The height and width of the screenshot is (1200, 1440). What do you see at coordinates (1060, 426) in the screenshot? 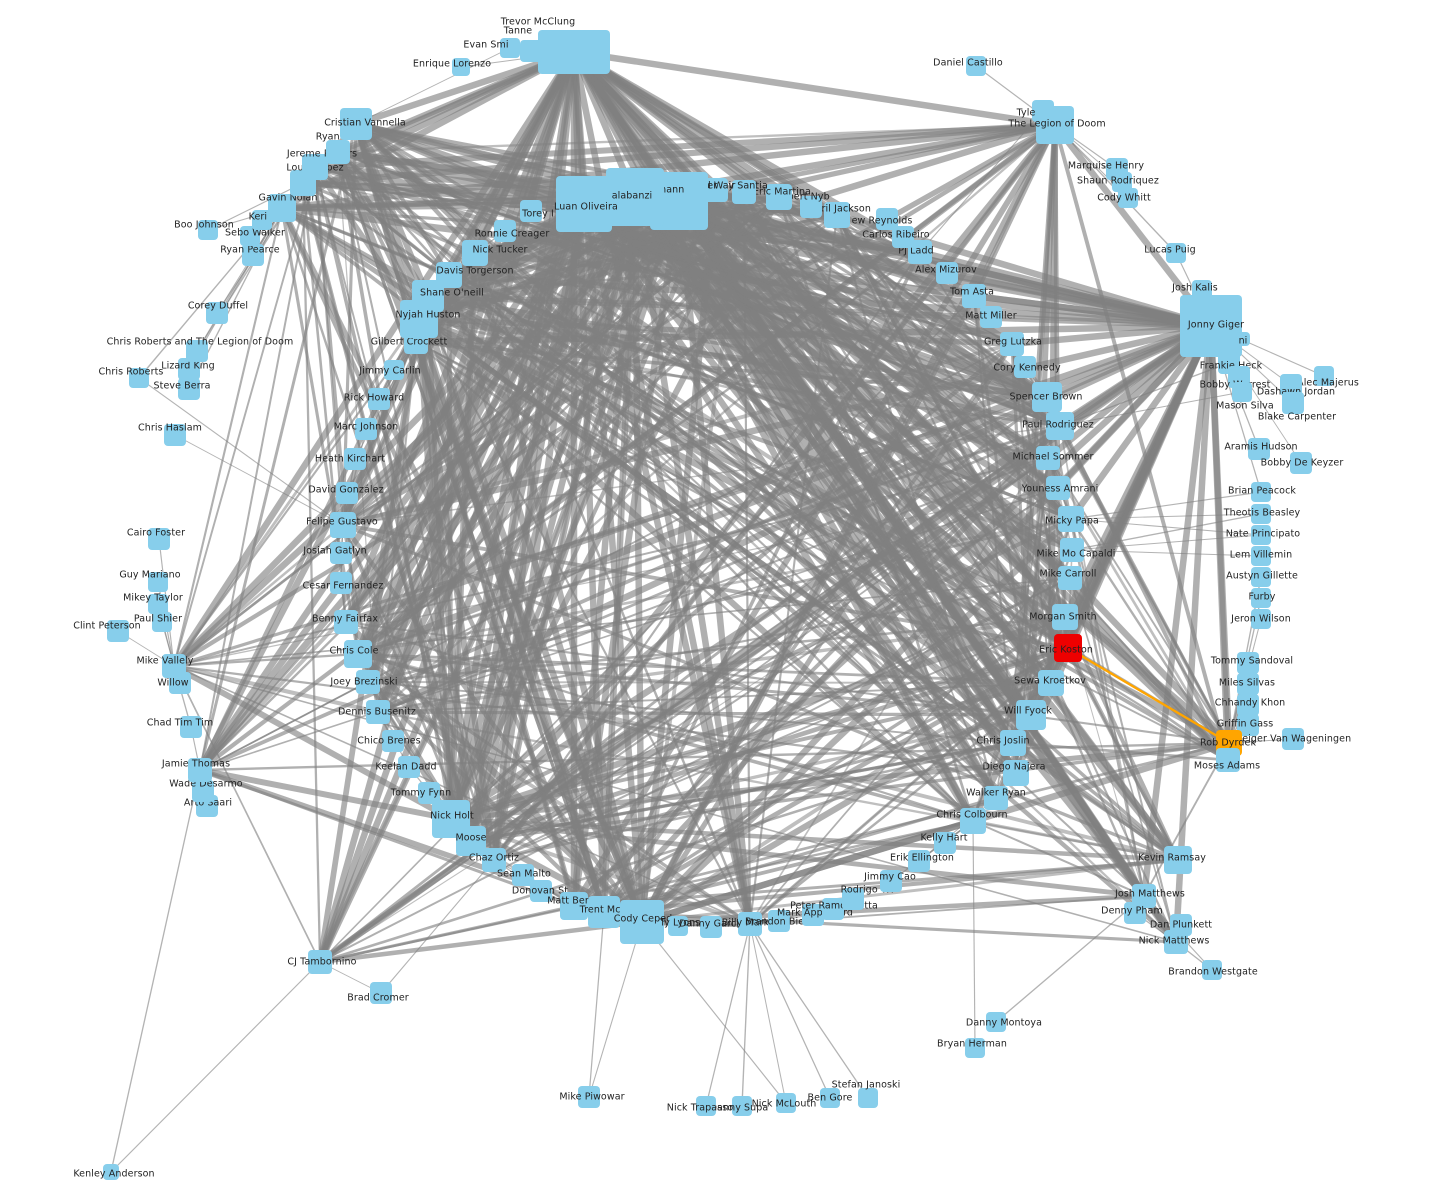
I see `graph-node-paul-rodriguez` at bounding box center [1060, 426].